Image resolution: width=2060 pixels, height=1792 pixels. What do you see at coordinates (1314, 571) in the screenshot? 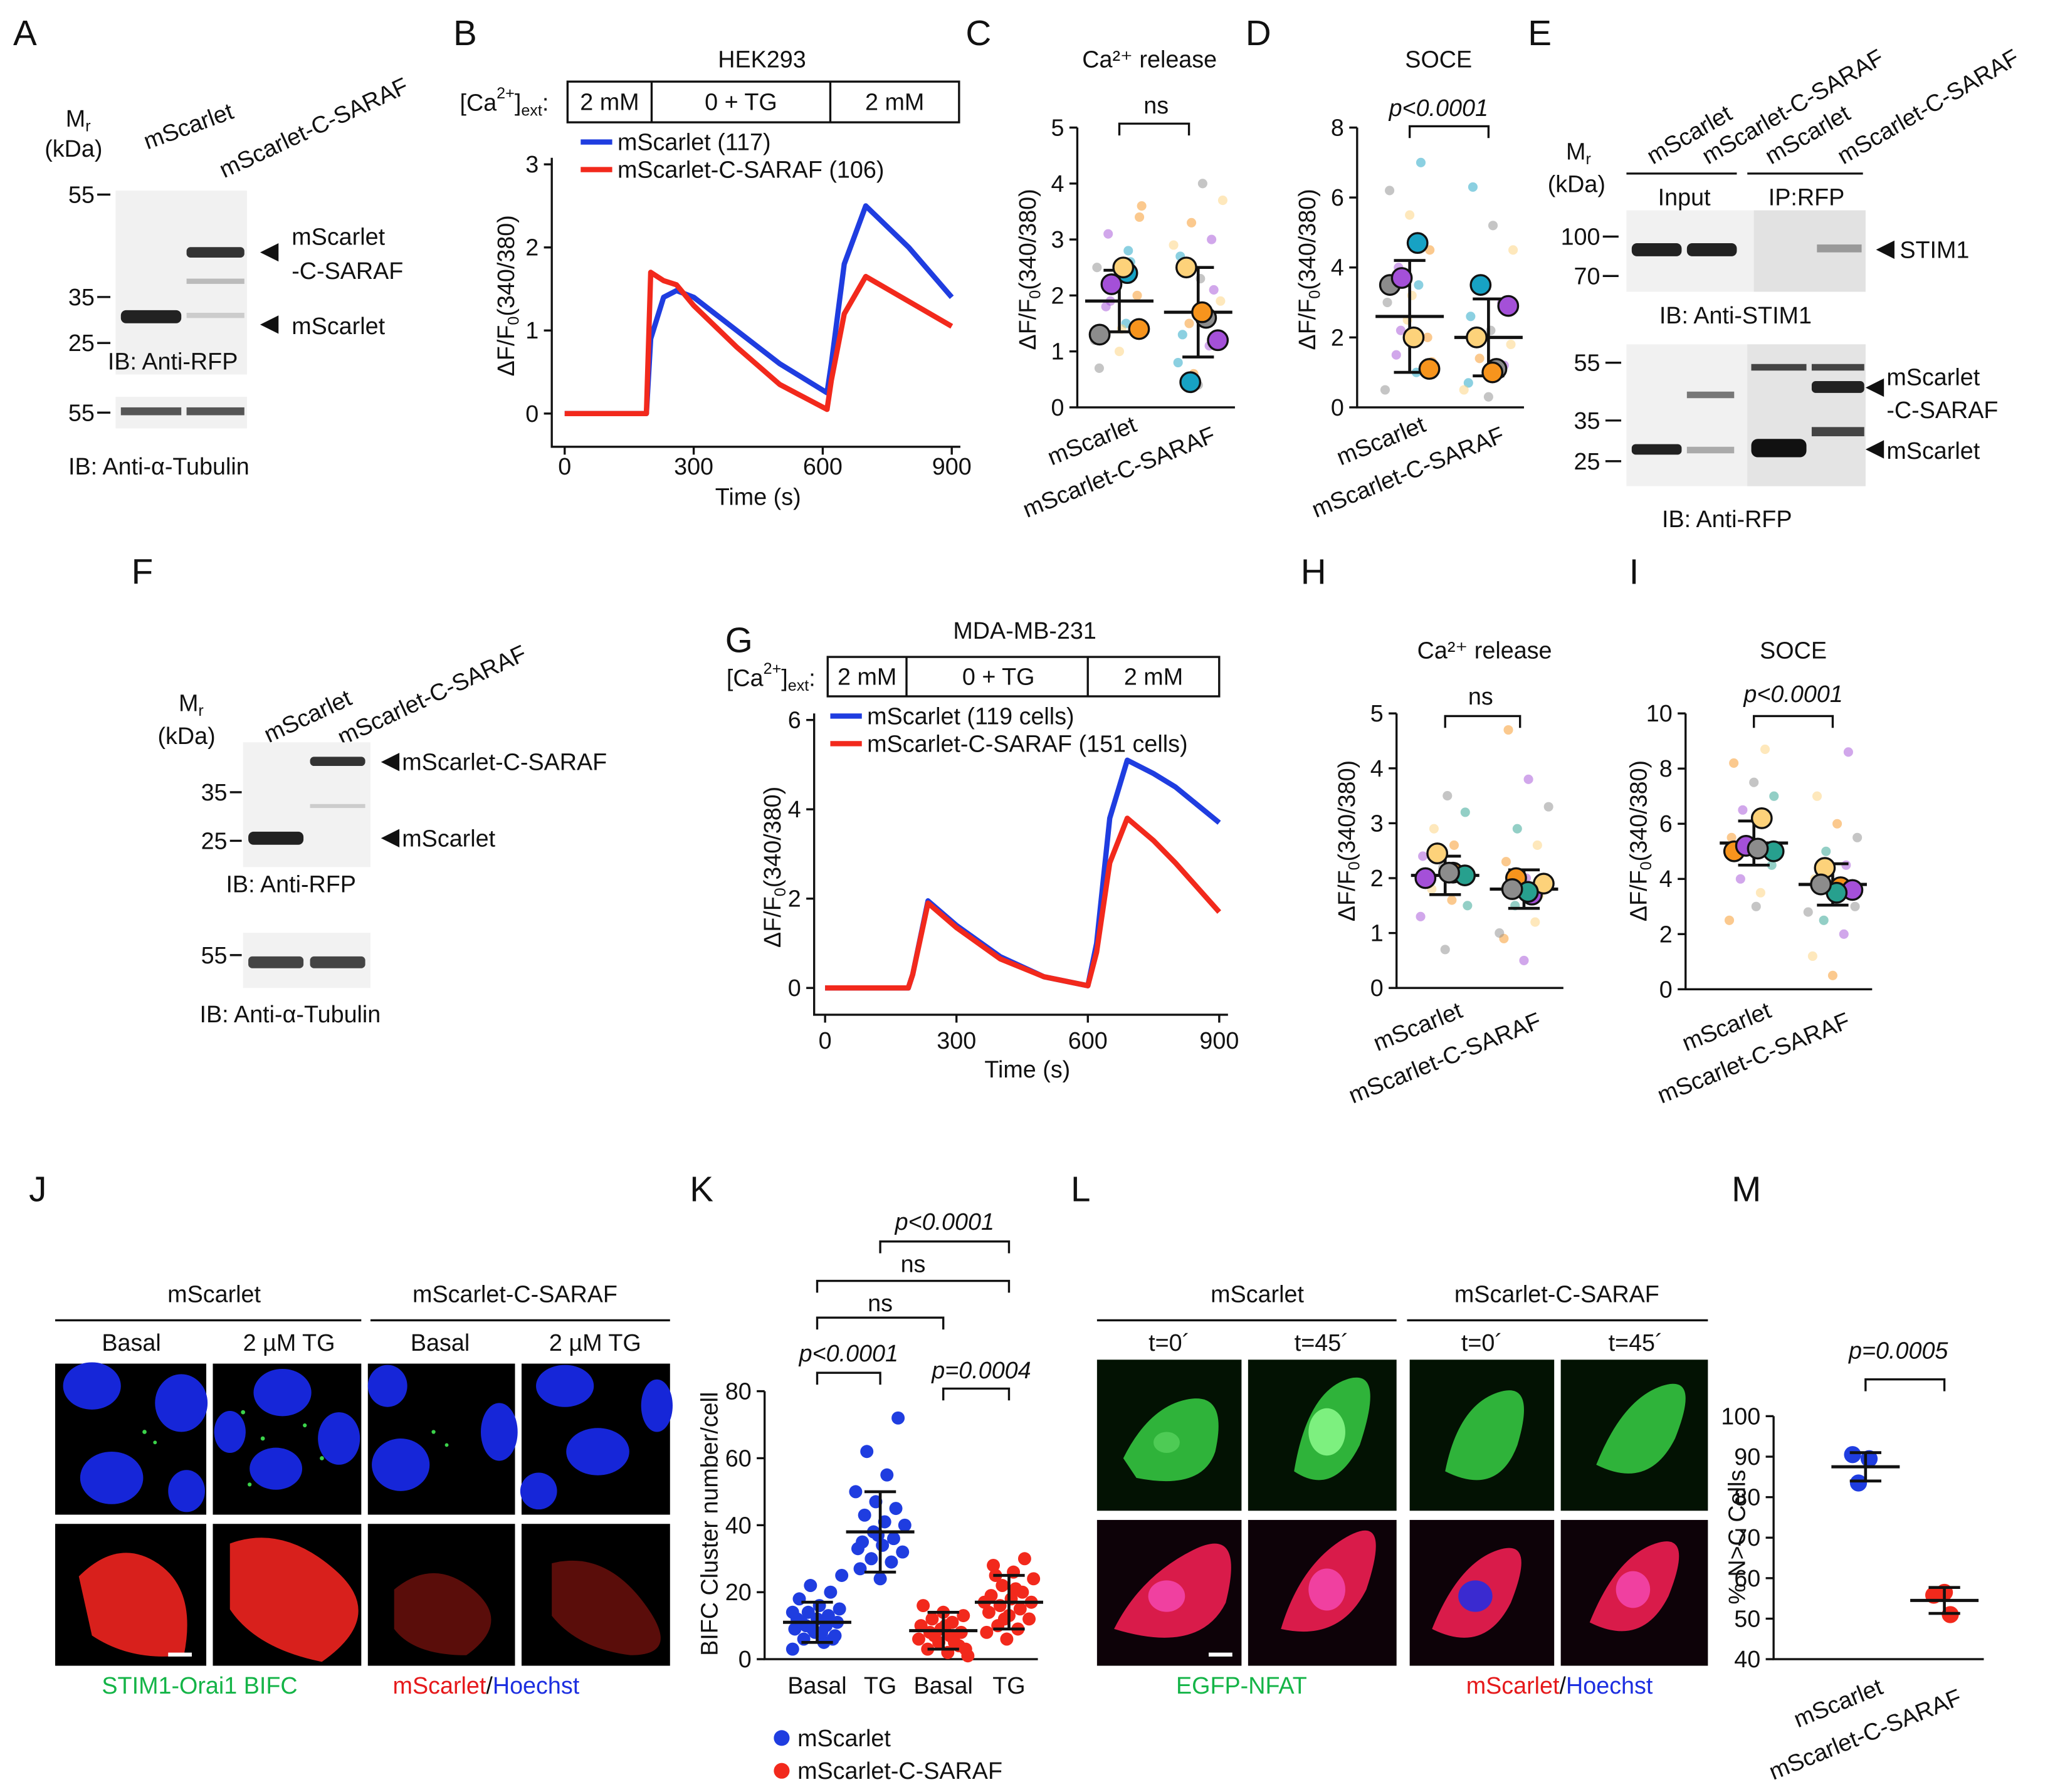
I see `panel-label: H` at bounding box center [1314, 571].